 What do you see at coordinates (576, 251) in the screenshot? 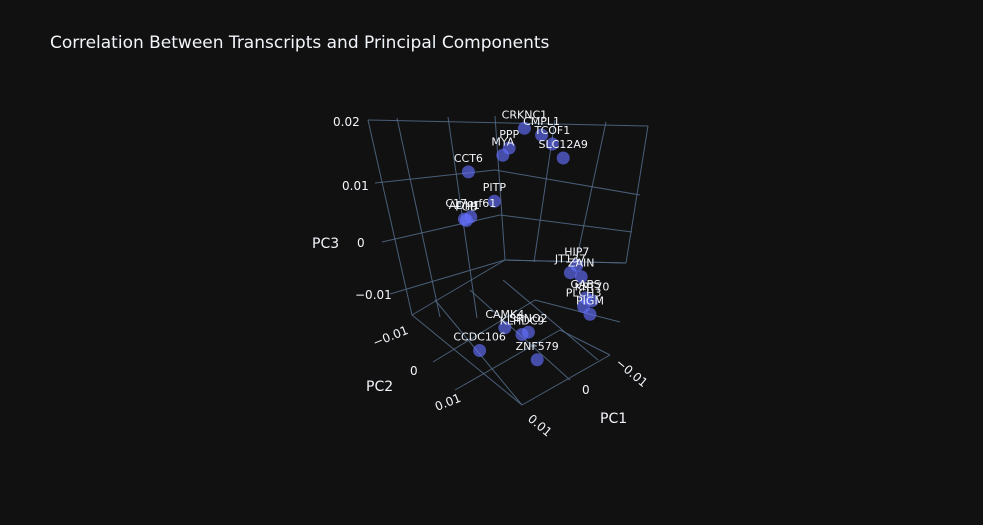
I see `data-label: HIP7` at bounding box center [576, 251].